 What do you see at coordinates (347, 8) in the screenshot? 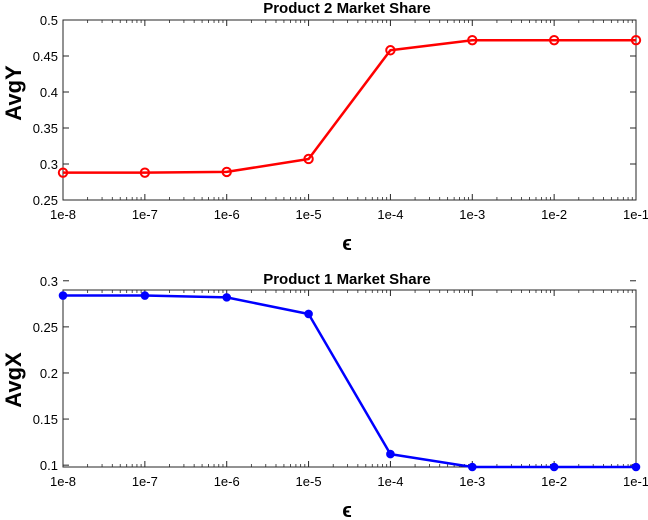
I see `chart-title: Product 2 Market Share` at bounding box center [347, 8].